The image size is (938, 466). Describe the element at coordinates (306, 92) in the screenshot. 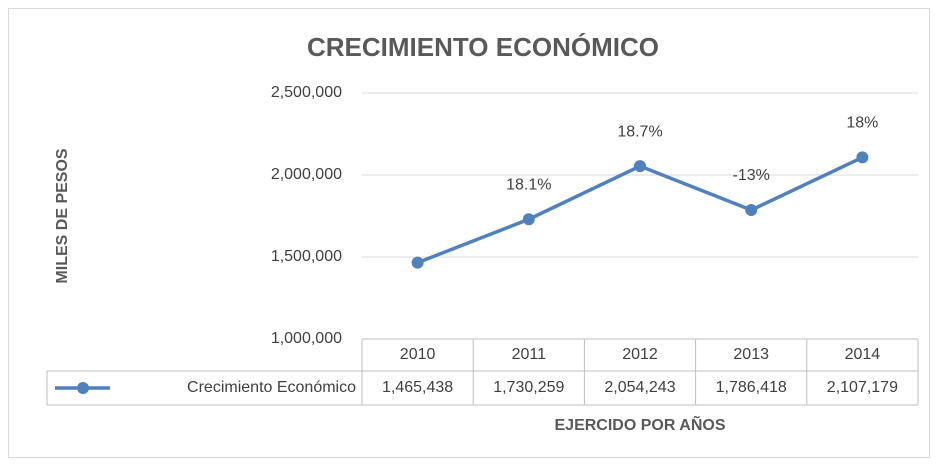

I see `y-tick-label: 2,500,000` at that location.